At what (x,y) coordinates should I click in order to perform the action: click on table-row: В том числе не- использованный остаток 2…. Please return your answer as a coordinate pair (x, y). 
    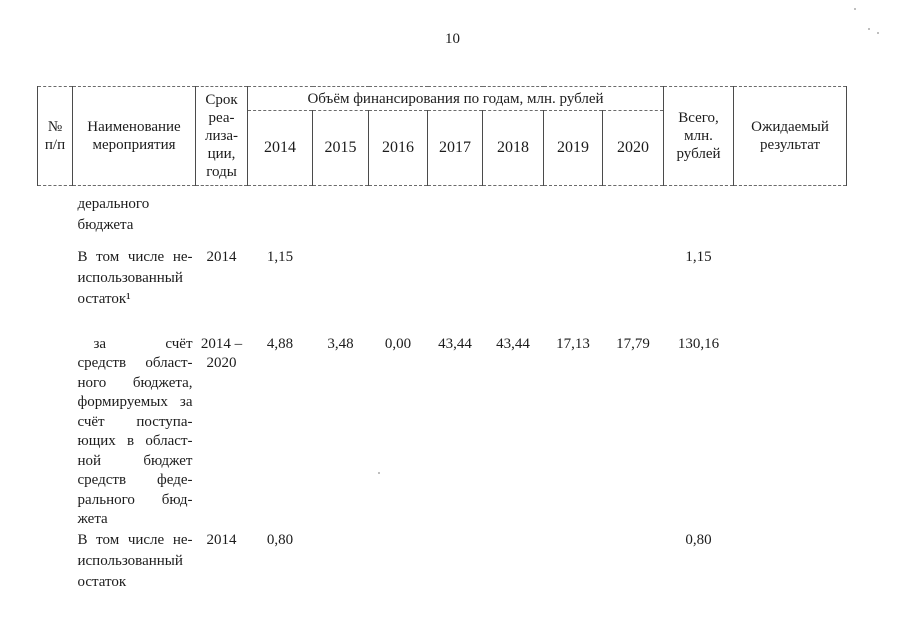
    Looking at the image, I should click on (442, 561).